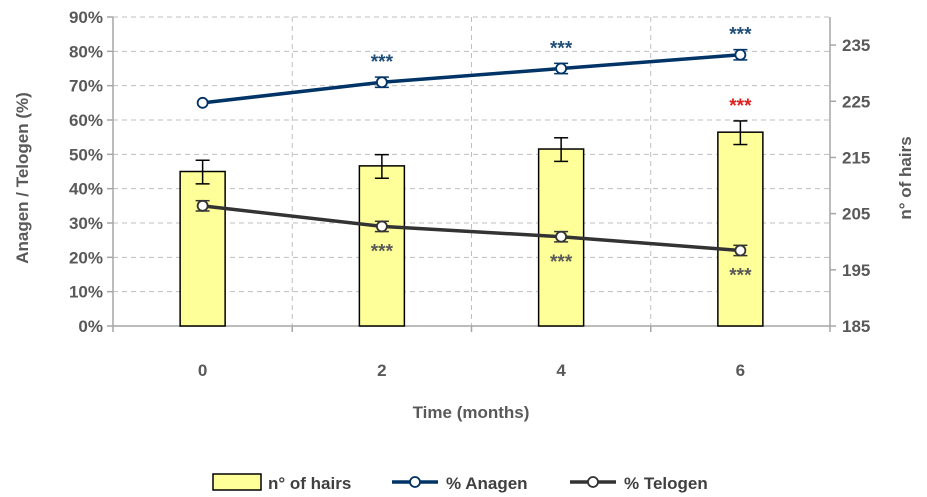 This screenshot has height=497, width=927. What do you see at coordinates (471, 412) in the screenshot?
I see `x-axis-title: Time (months)` at bounding box center [471, 412].